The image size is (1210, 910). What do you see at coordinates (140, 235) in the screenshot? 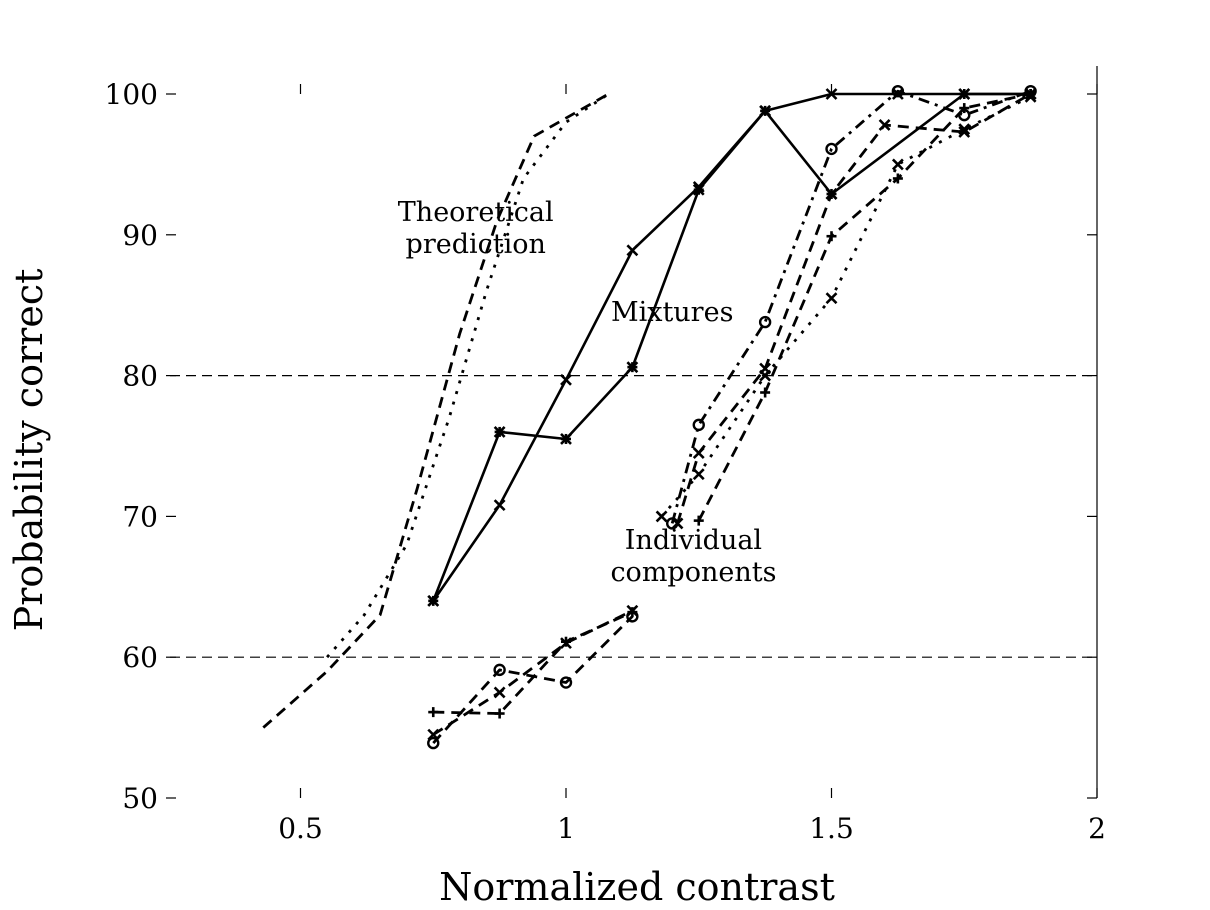
I see `y-tick-label: 90` at bounding box center [140, 235].